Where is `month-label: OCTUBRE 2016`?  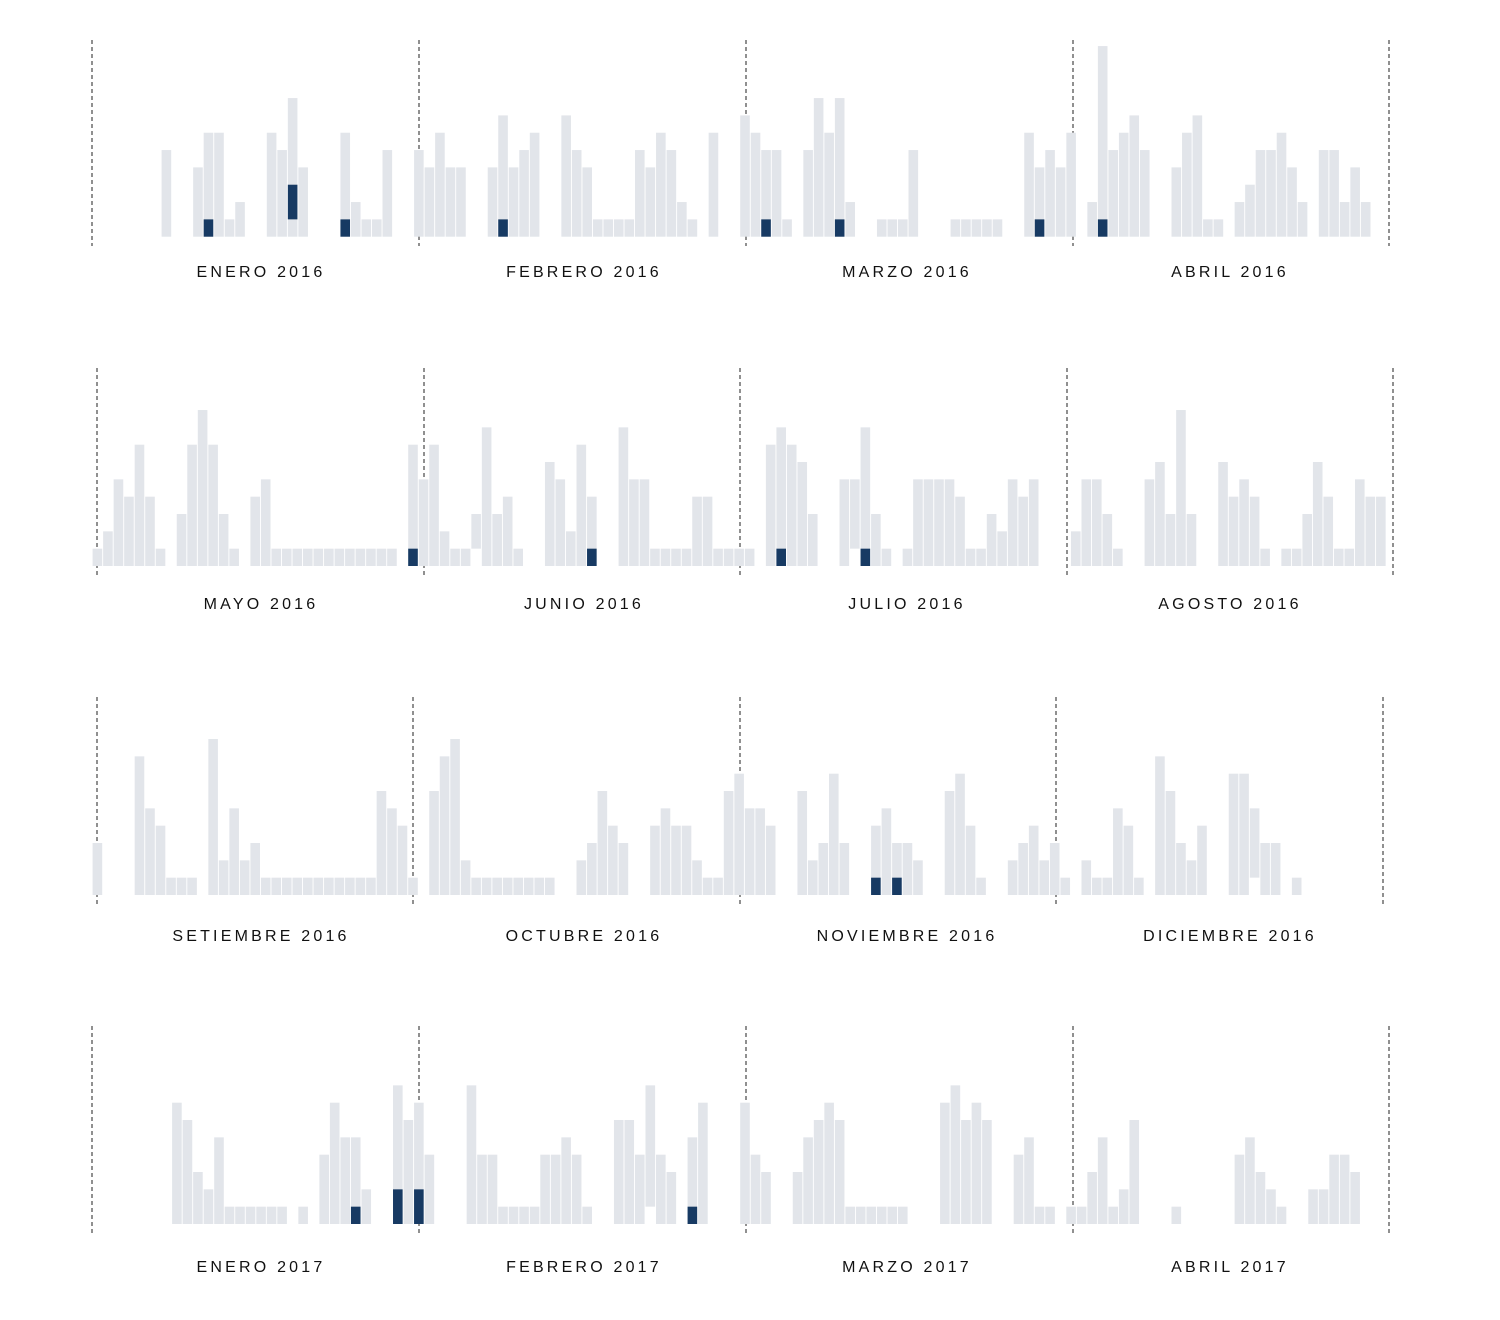 month-label: OCTUBRE 2016 is located at coordinates (584, 936).